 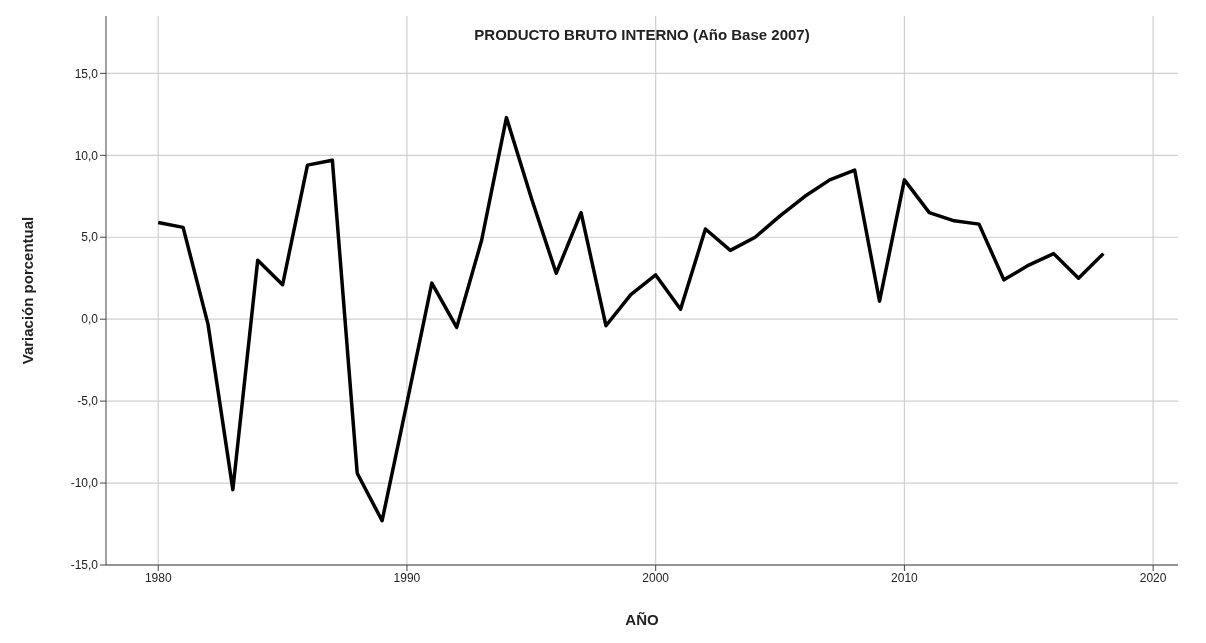 What do you see at coordinates (90, 319) in the screenshot?
I see `y-tick-label: 0,0` at bounding box center [90, 319].